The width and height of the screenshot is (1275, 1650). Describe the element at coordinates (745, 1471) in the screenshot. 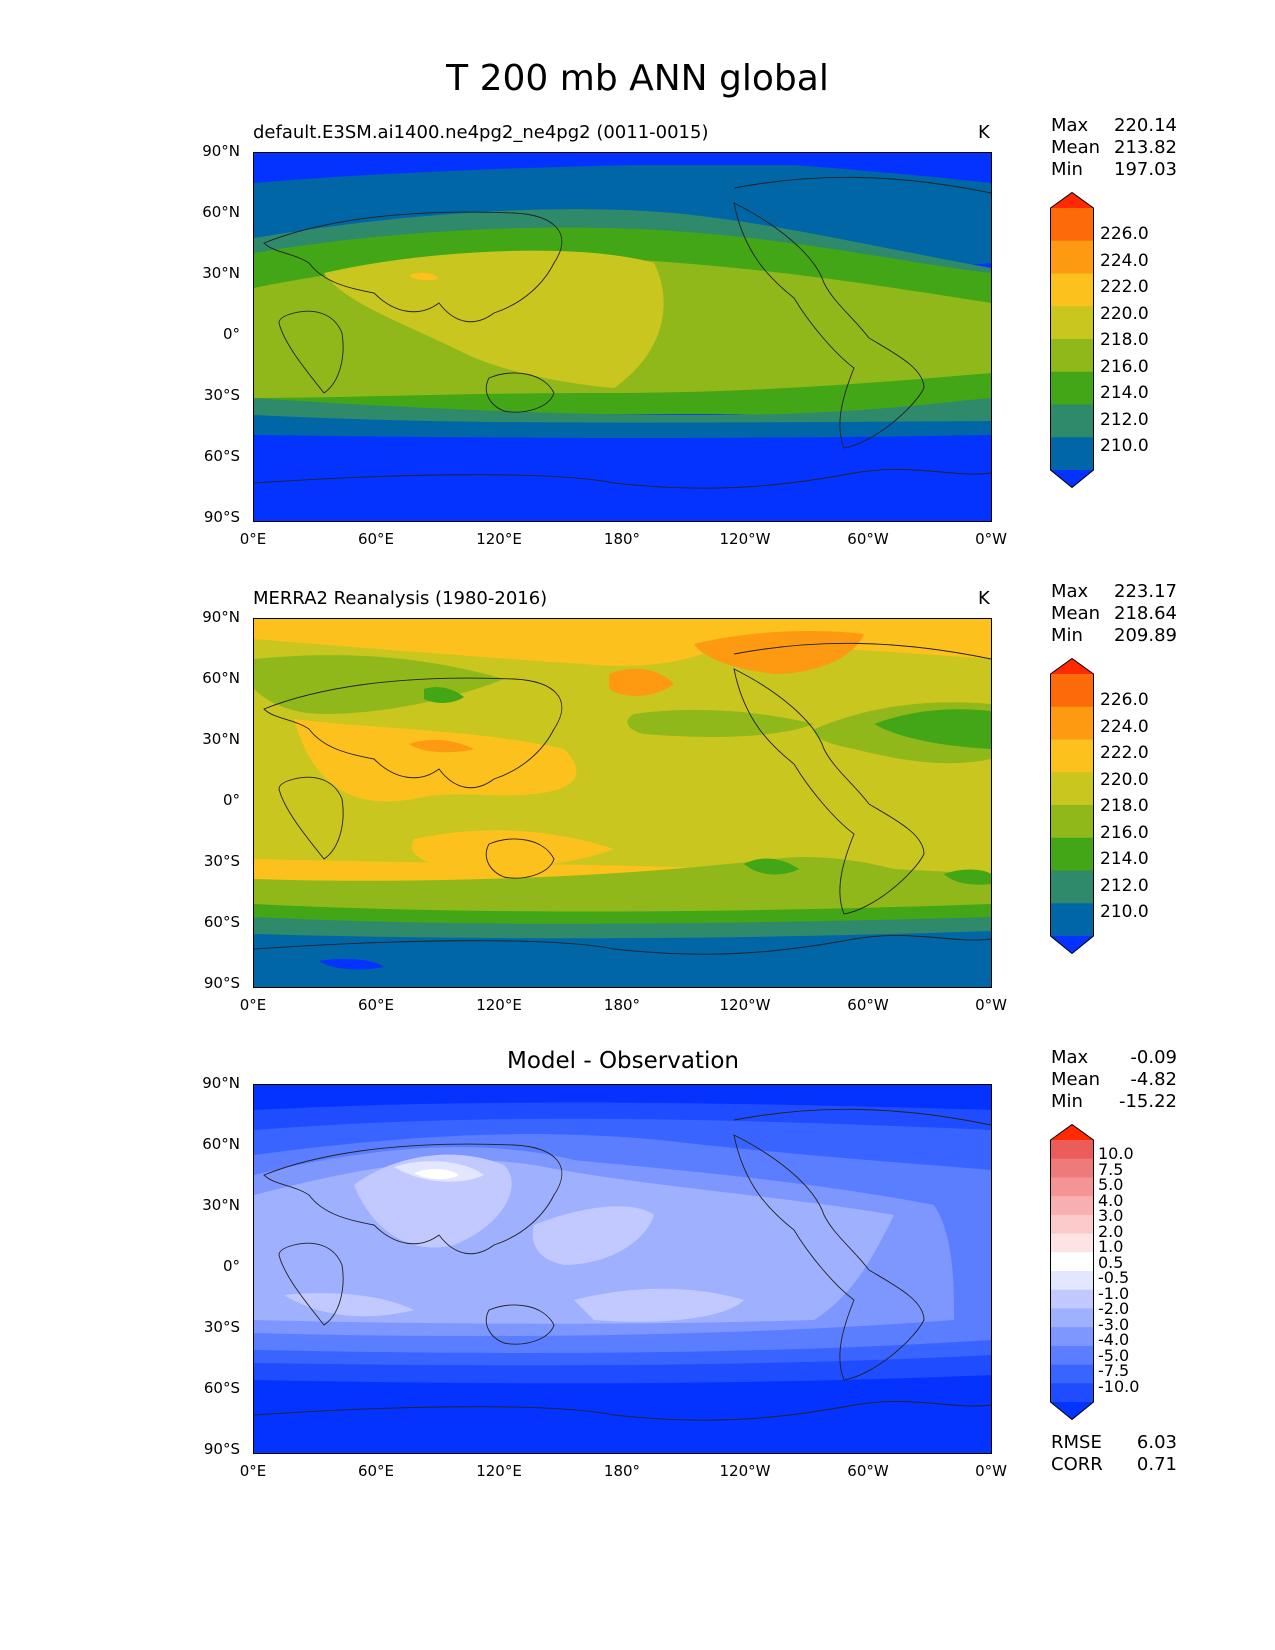

I see `panel3-xtick-120W: 120°W` at that location.